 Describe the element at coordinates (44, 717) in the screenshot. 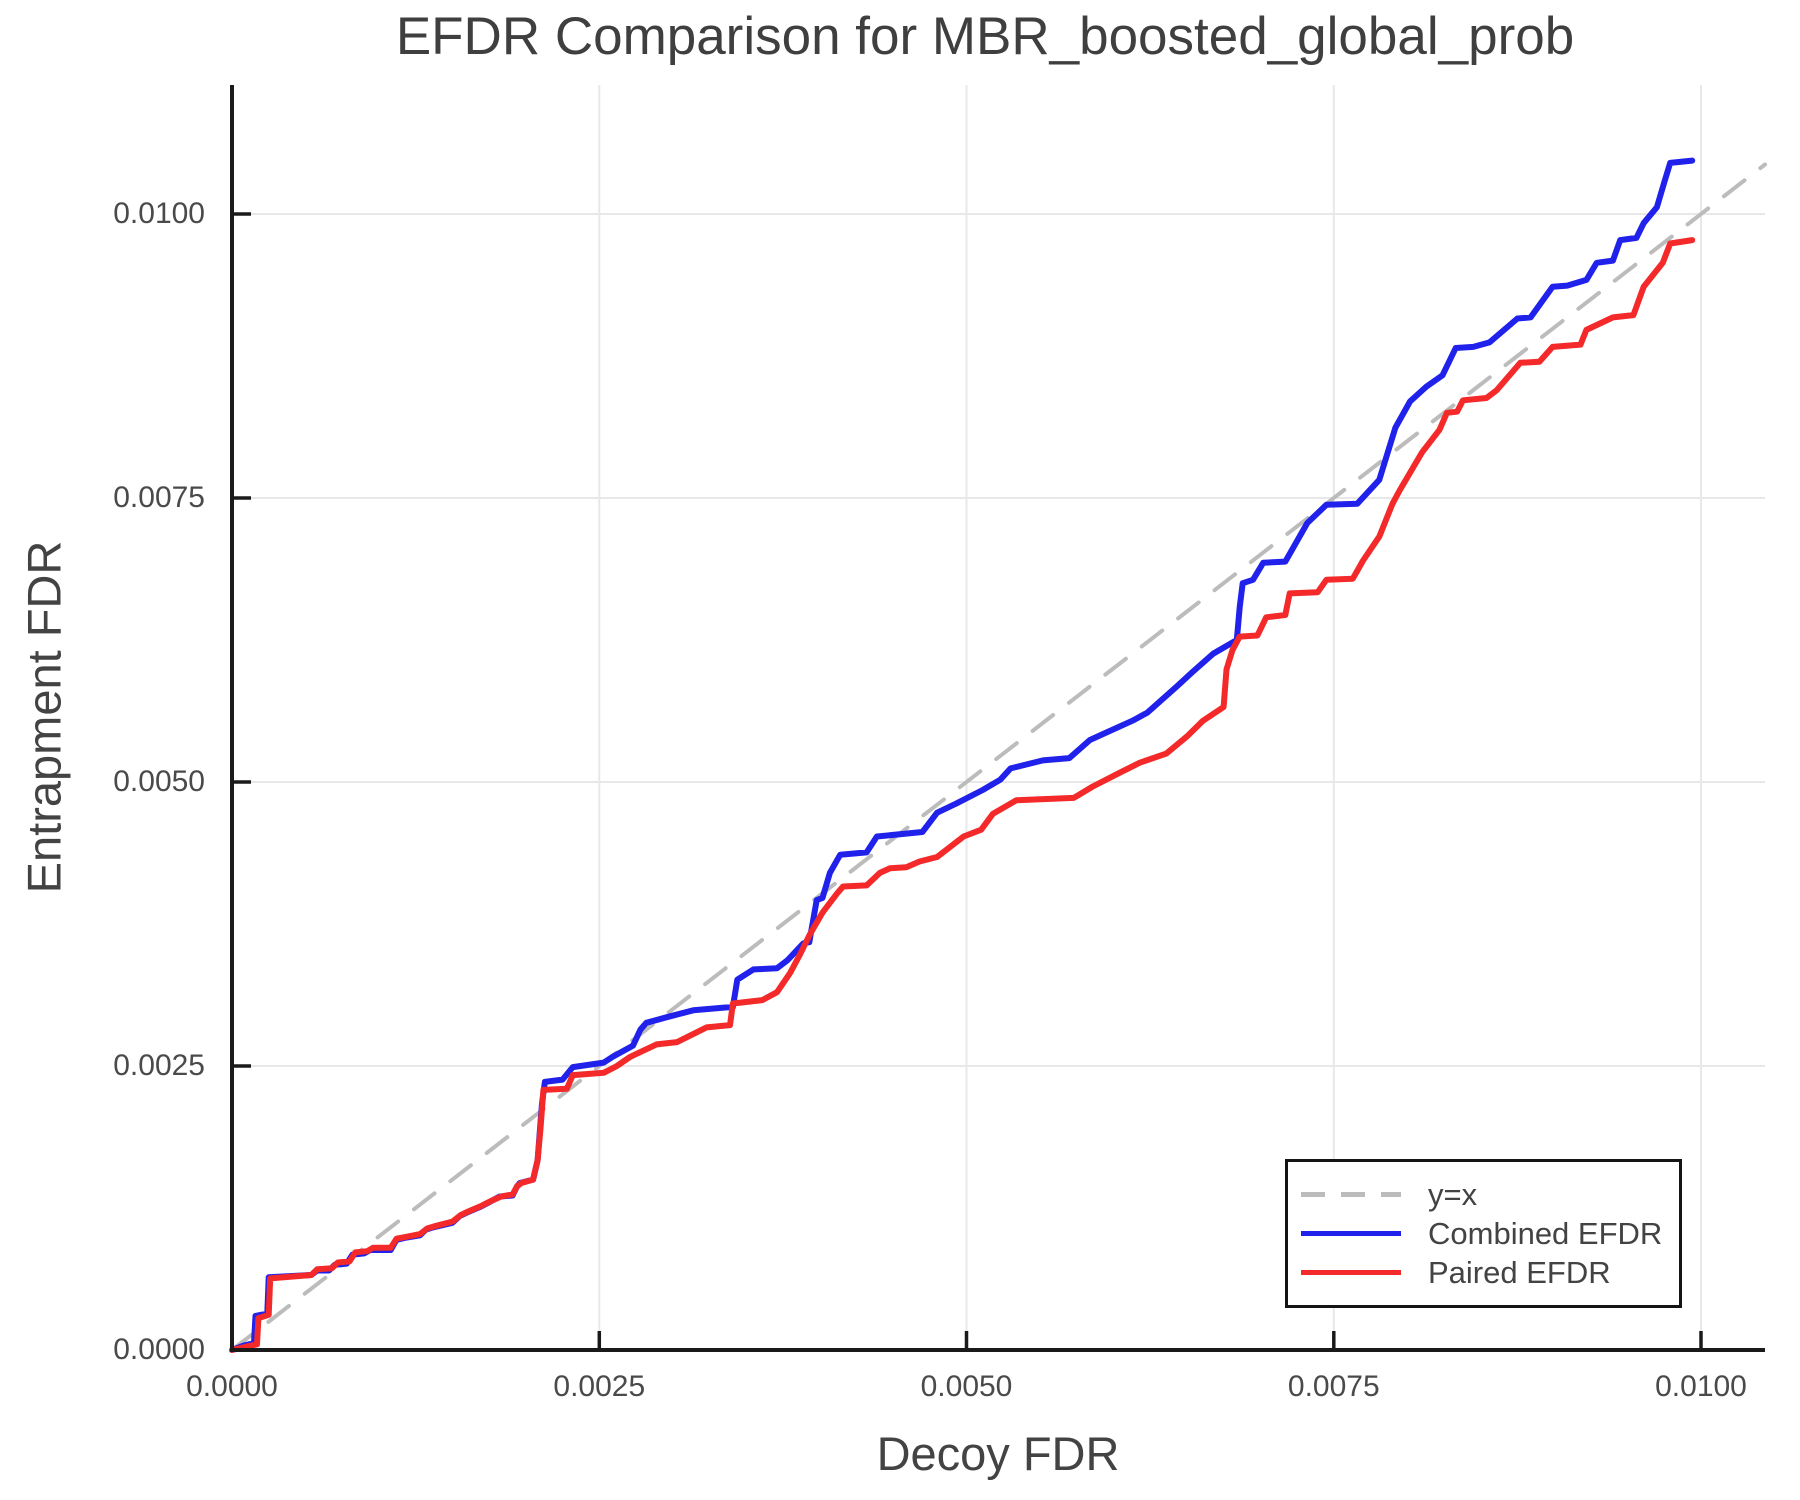

I see `y-axis-title: Entrapment FDR` at that location.